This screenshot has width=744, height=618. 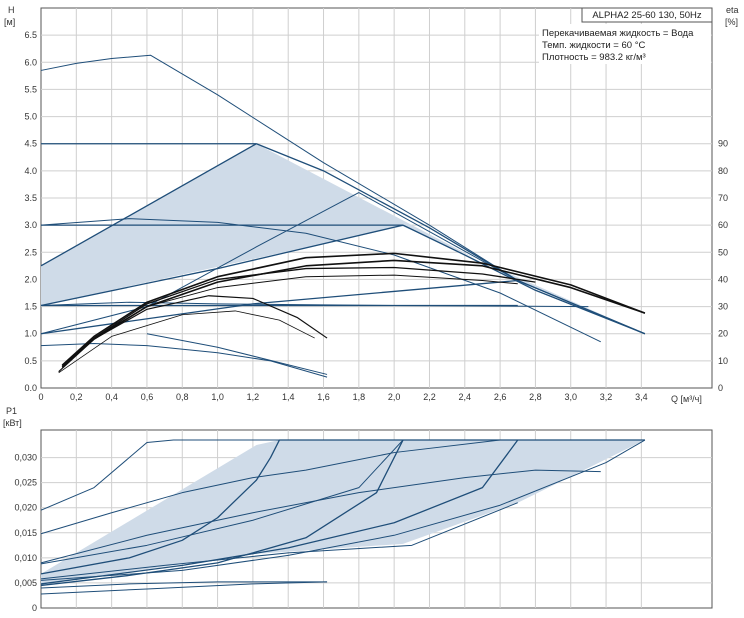 I want to click on eta-tick-label: 70, so click(x=723, y=198).